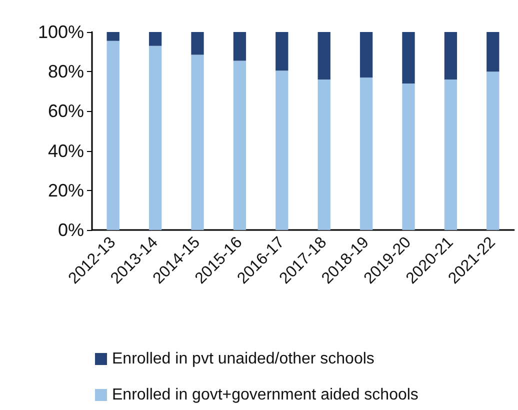 This screenshot has width=518, height=410. Describe the element at coordinates (66, 72) in the screenshot. I see `y-tick-label: 80%` at that location.